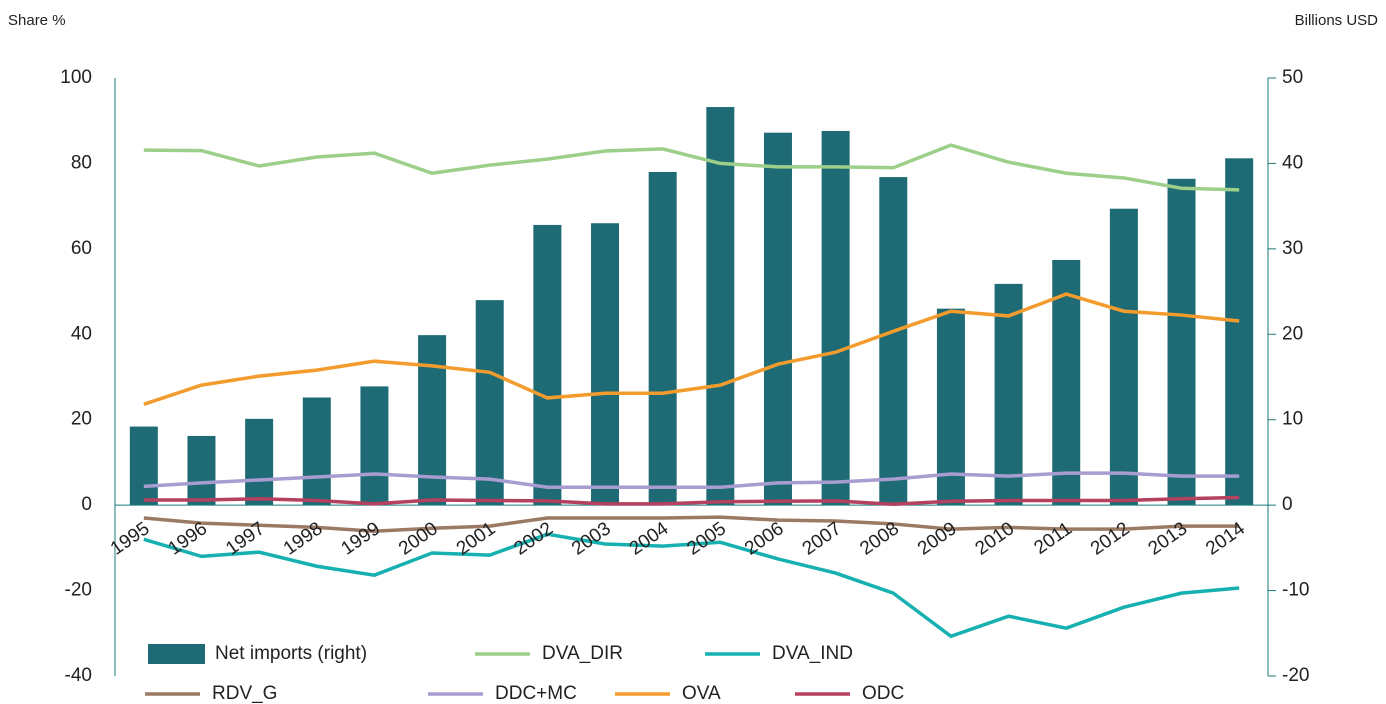 Image resolution: width=1386 pixels, height=704 pixels. I want to click on x-tick-label: 1998, so click(303, 538).